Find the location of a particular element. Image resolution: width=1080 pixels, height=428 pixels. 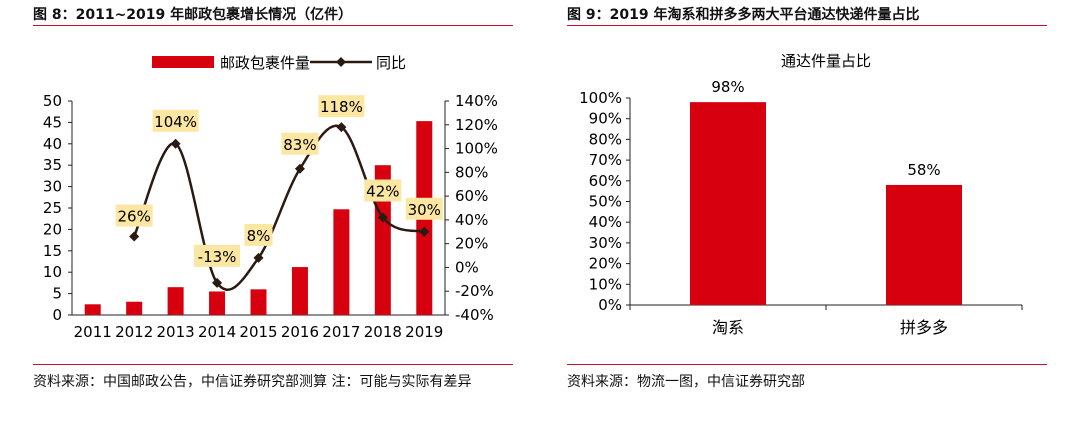

y-right-tick-label: -20% is located at coordinates (474, 291).